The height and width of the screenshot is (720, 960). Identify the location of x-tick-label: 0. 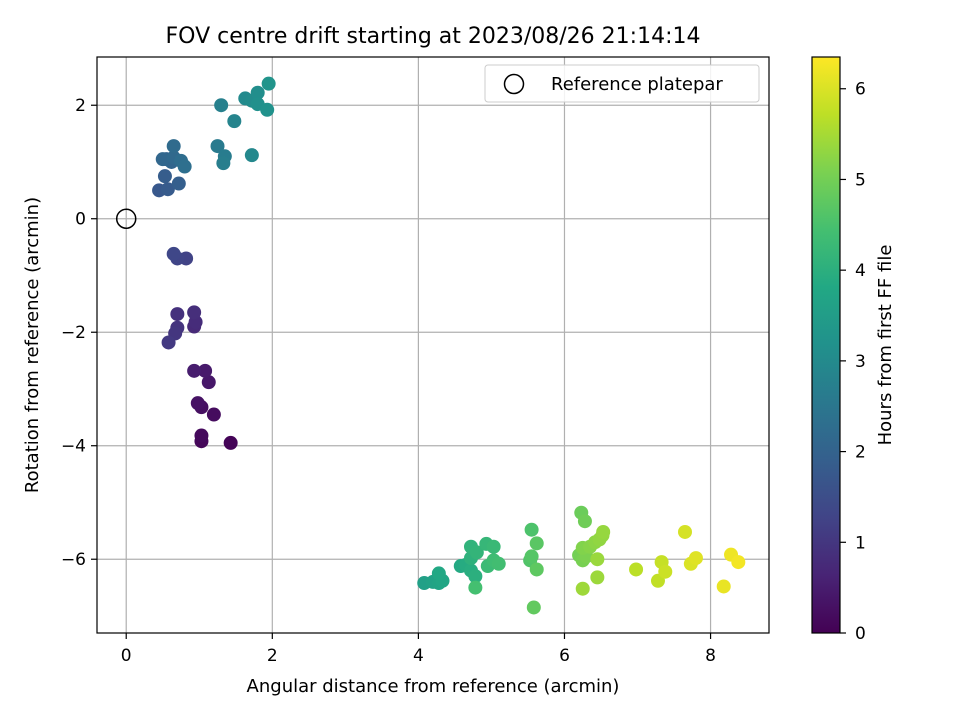
(126, 656).